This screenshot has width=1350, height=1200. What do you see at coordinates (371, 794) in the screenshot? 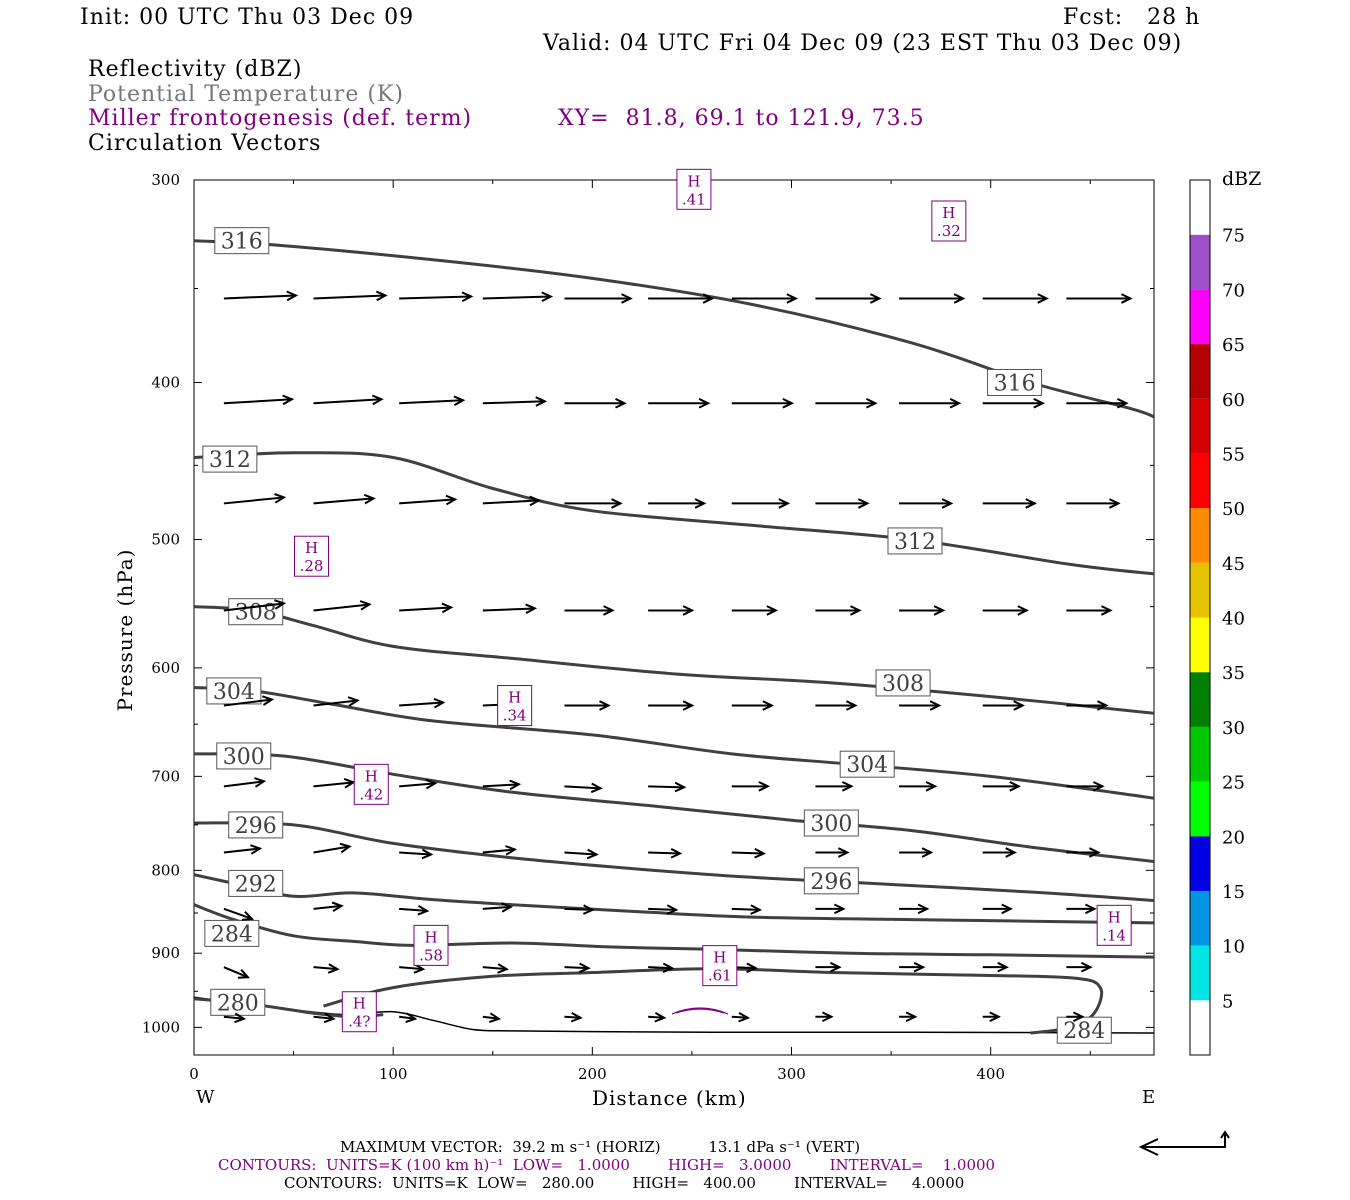
I see `front-max-value: .42` at bounding box center [371, 794].